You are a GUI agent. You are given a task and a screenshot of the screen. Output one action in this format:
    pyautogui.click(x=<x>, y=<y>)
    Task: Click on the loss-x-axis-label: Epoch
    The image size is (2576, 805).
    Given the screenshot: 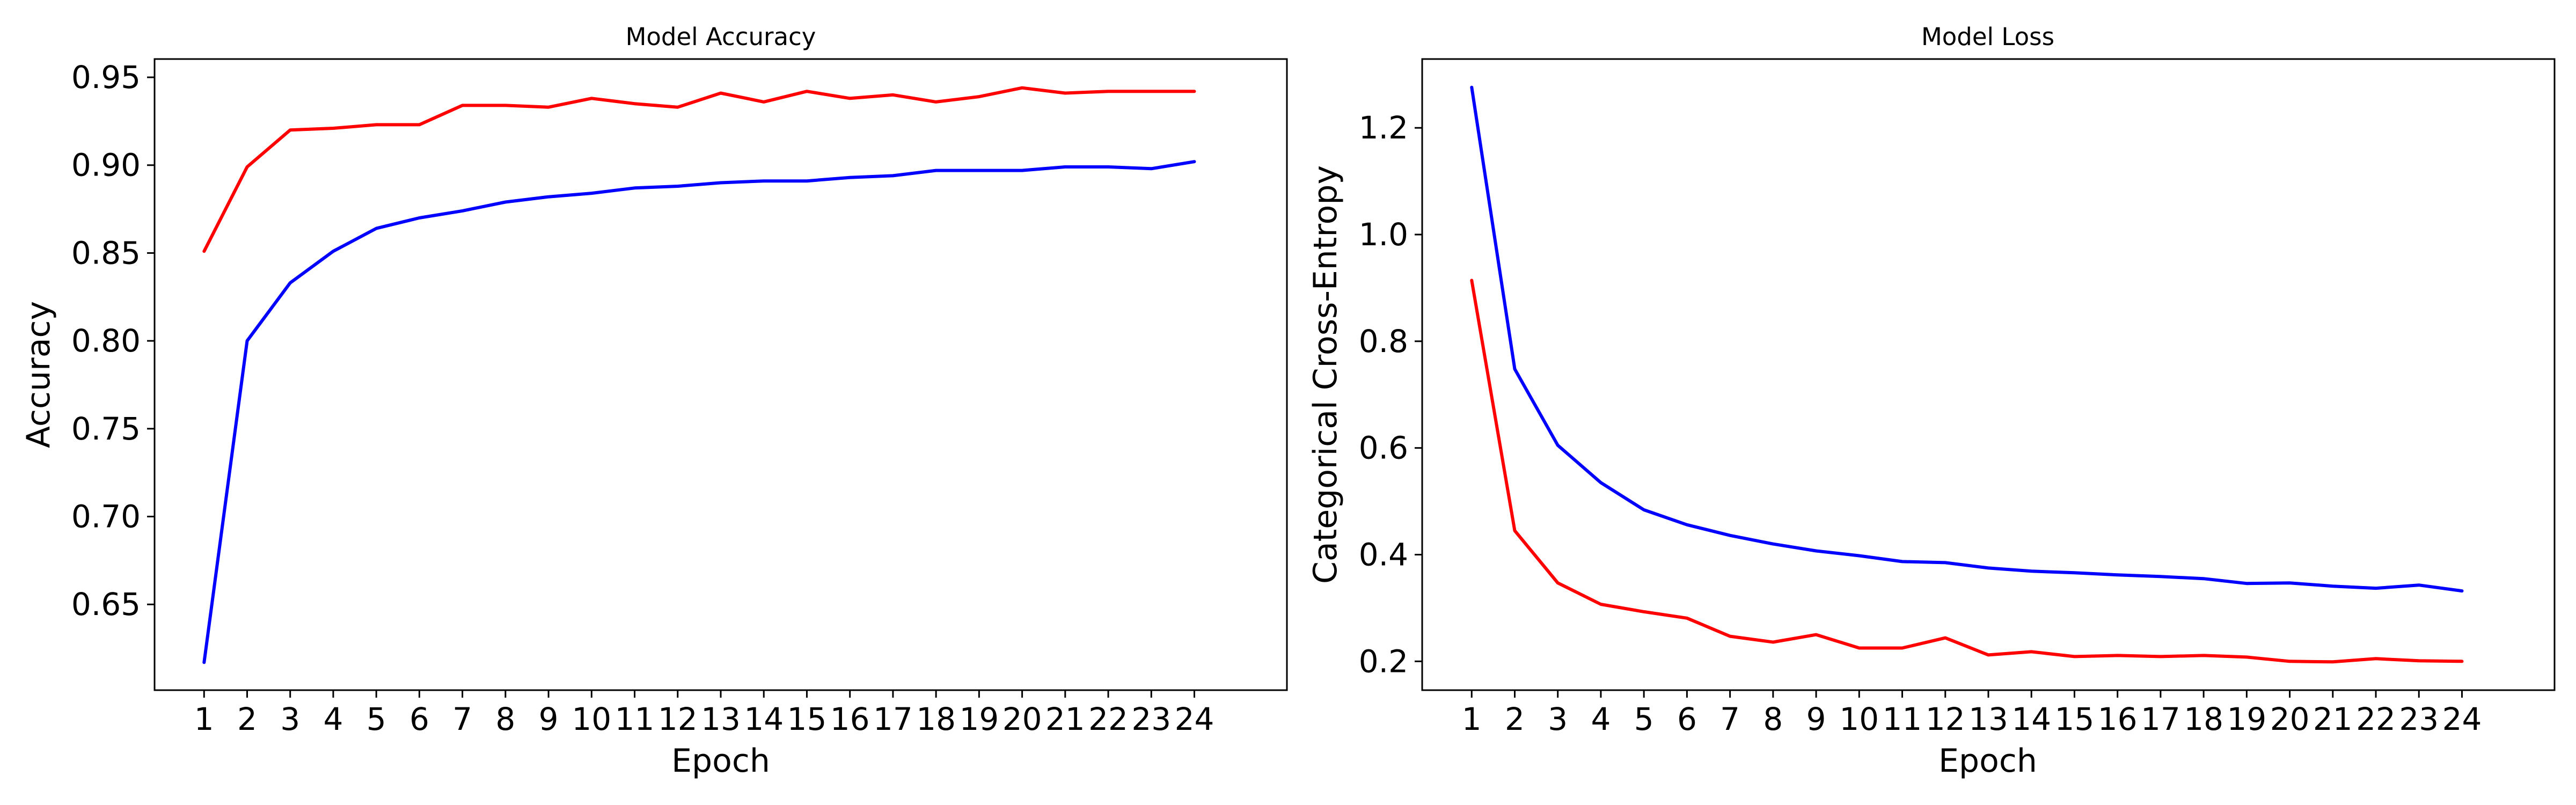 What is the action you would take?
    pyautogui.click(x=1987, y=761)
    